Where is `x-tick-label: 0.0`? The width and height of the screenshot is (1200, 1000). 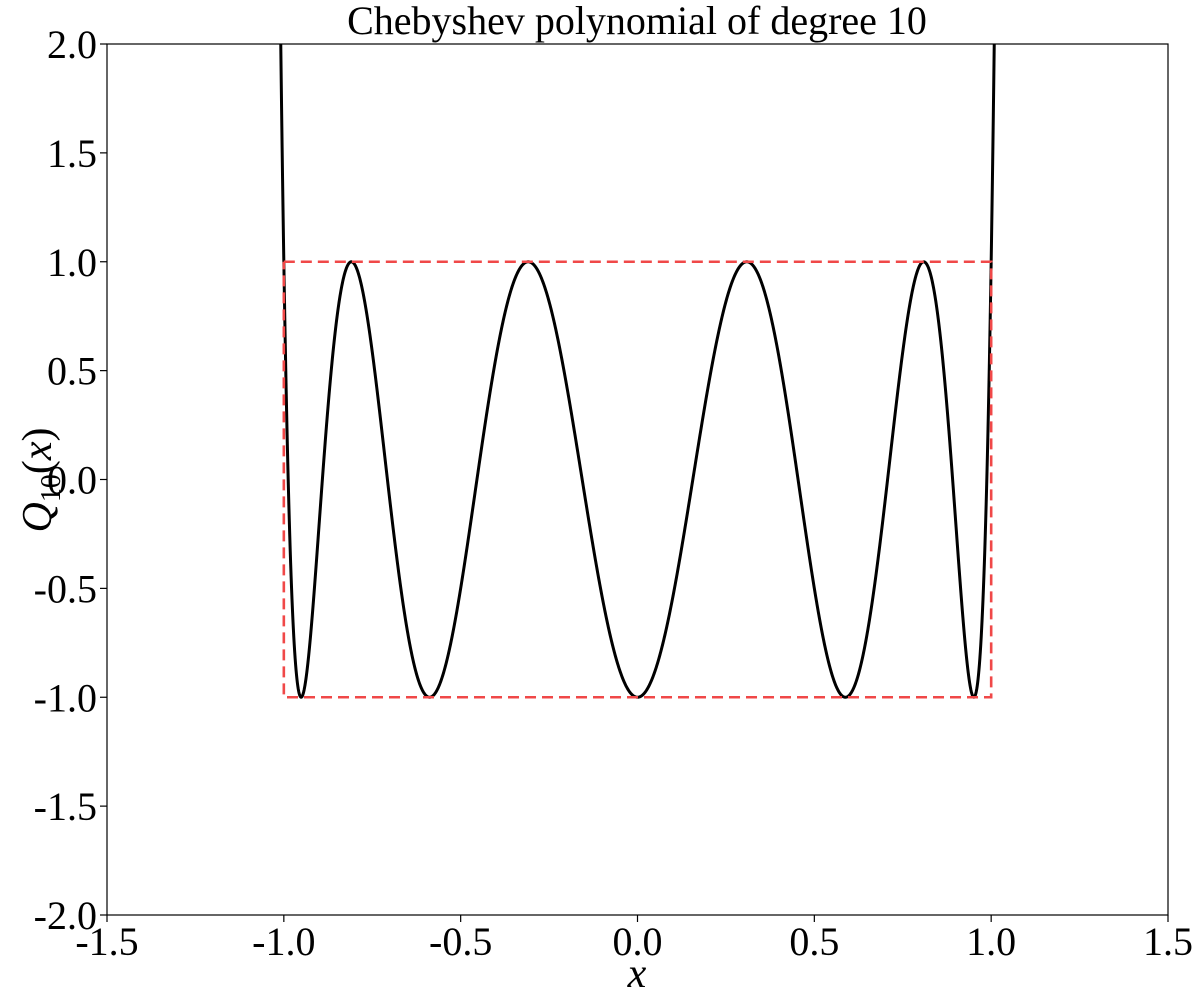 x-tick-label: 0.0 is located at coordinates (638, 941).